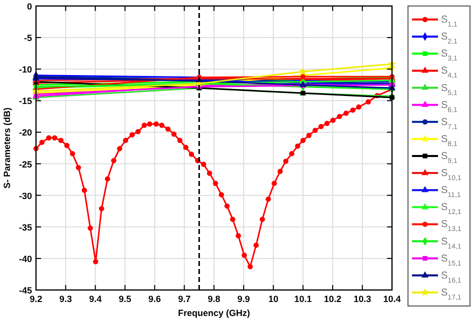  I want to click on legend-label: S$_{14,1}$, so click(451, 243).